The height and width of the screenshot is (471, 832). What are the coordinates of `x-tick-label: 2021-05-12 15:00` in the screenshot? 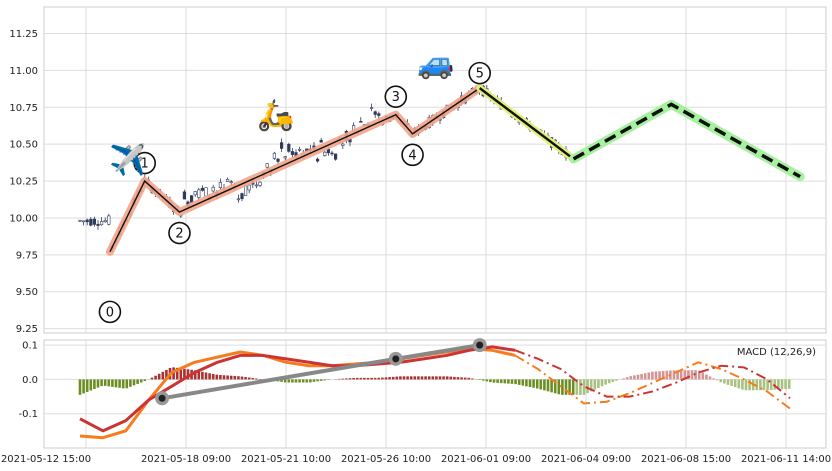 It's located at (46, 459).